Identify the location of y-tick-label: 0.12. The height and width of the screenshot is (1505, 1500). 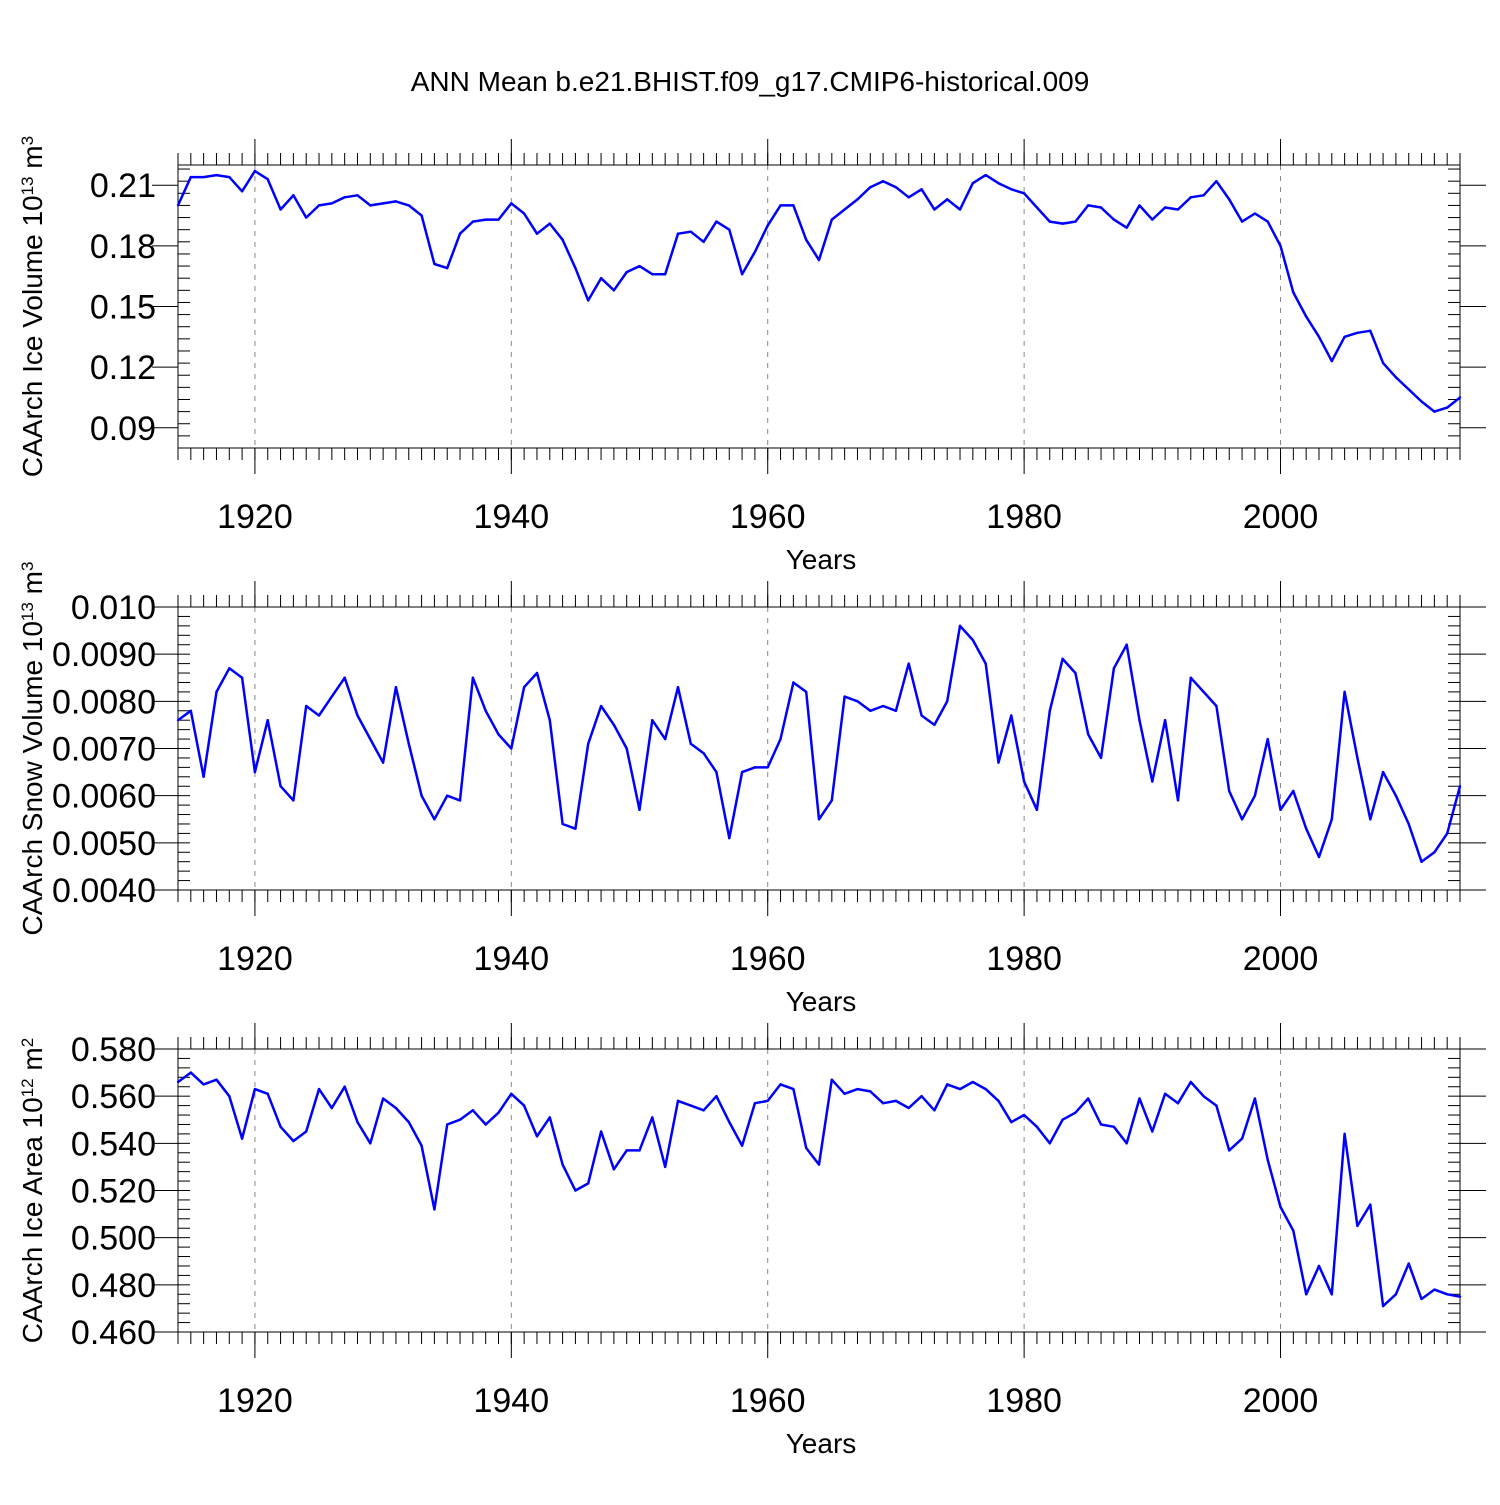
(123, 368).